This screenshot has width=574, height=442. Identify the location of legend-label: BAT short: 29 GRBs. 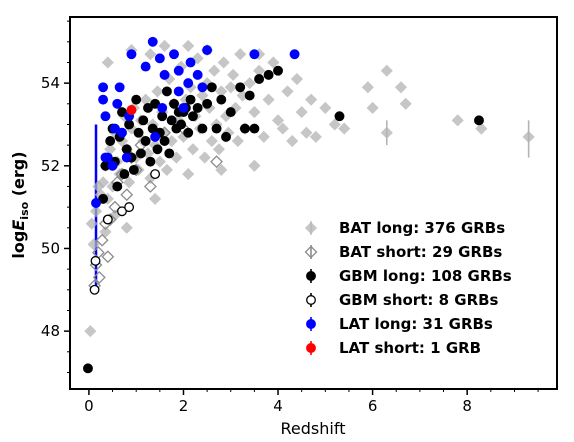
(420, 252).